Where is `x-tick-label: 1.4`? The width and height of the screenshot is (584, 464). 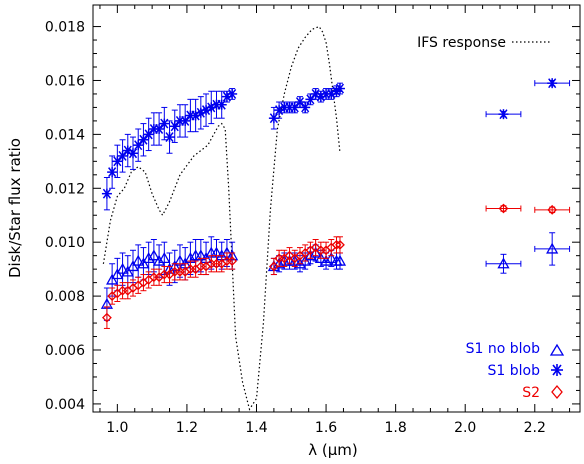 x-tick-label: 1.4 is located at coordinates (256, 428).